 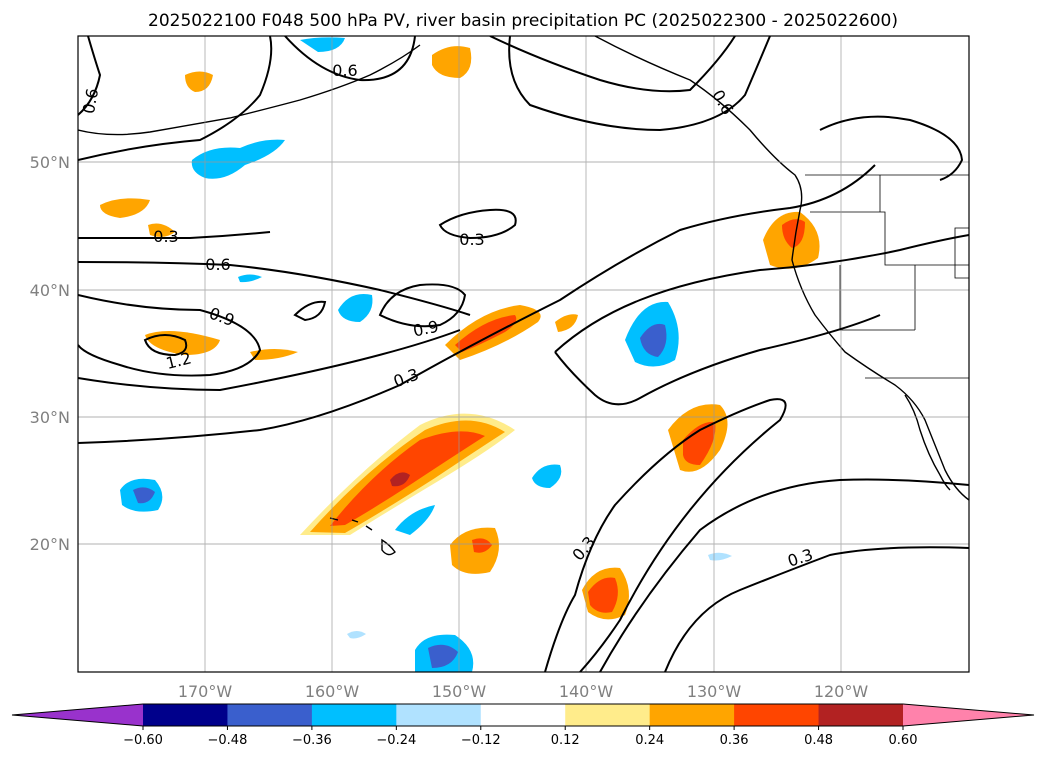 What do you see at coordinates (734, 740) in the screenshot?
I see `colorbar-tick-label: 0.36` at bounding box center [734, 740].